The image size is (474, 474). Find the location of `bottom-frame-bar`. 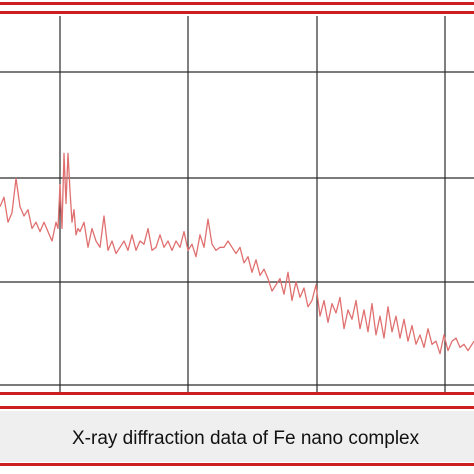

bottom-frame-bar is located at coordinates (237, 393).